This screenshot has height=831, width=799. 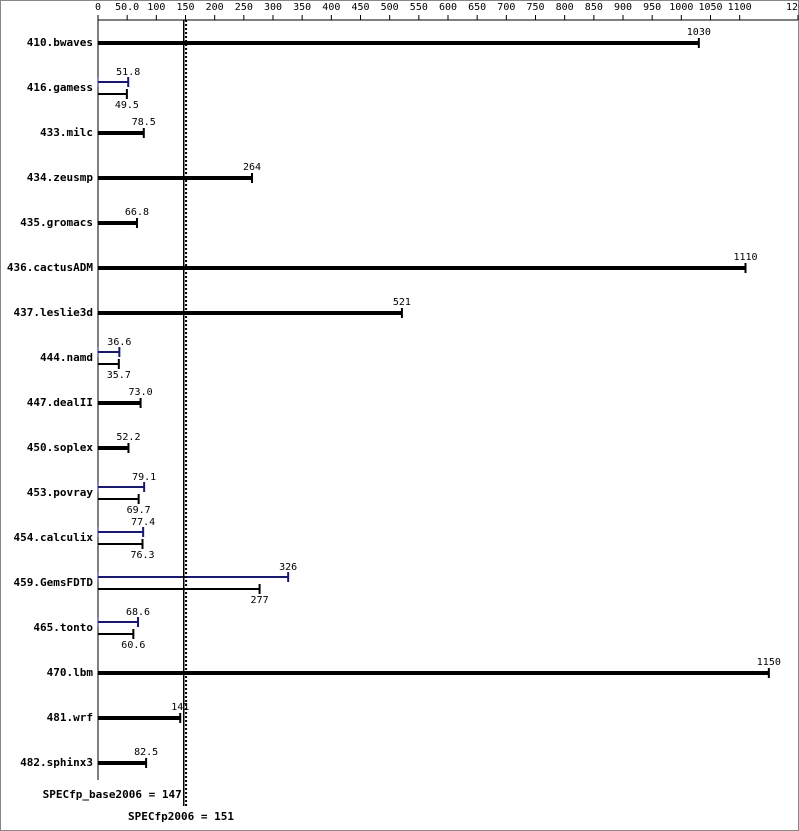 I want to click on value-label: 1150, so click(x=769, y=662).